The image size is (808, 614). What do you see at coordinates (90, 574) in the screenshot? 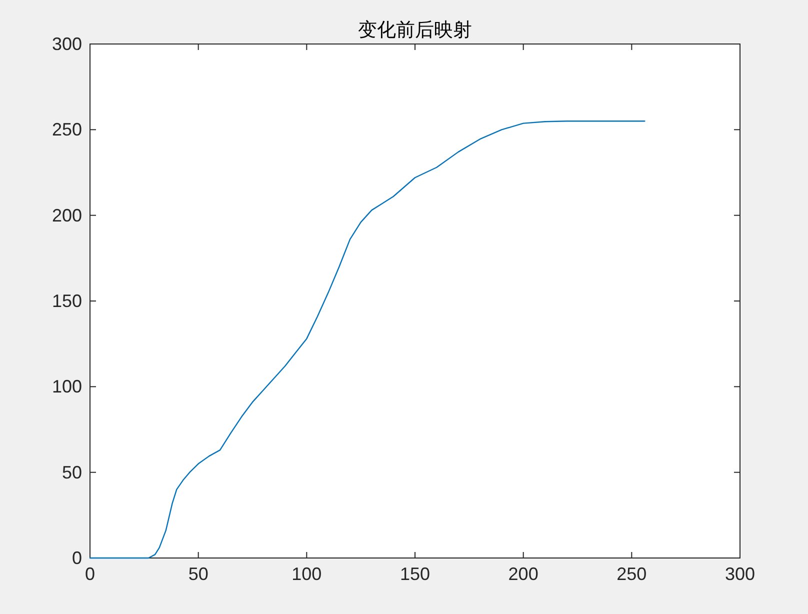
I see `x-tick-label: 0` at bounding box center [90, 574].